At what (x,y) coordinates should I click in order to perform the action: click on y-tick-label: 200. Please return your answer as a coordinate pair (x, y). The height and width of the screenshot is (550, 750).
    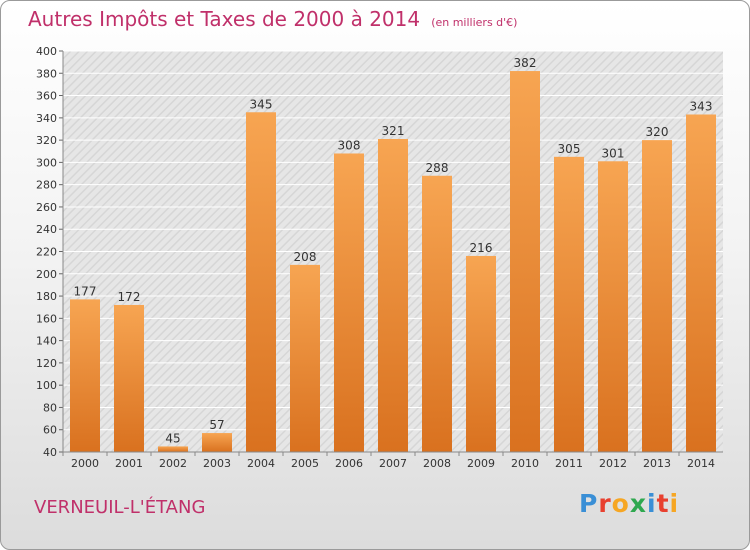
    Looking at the image, I should click on (46, 274).